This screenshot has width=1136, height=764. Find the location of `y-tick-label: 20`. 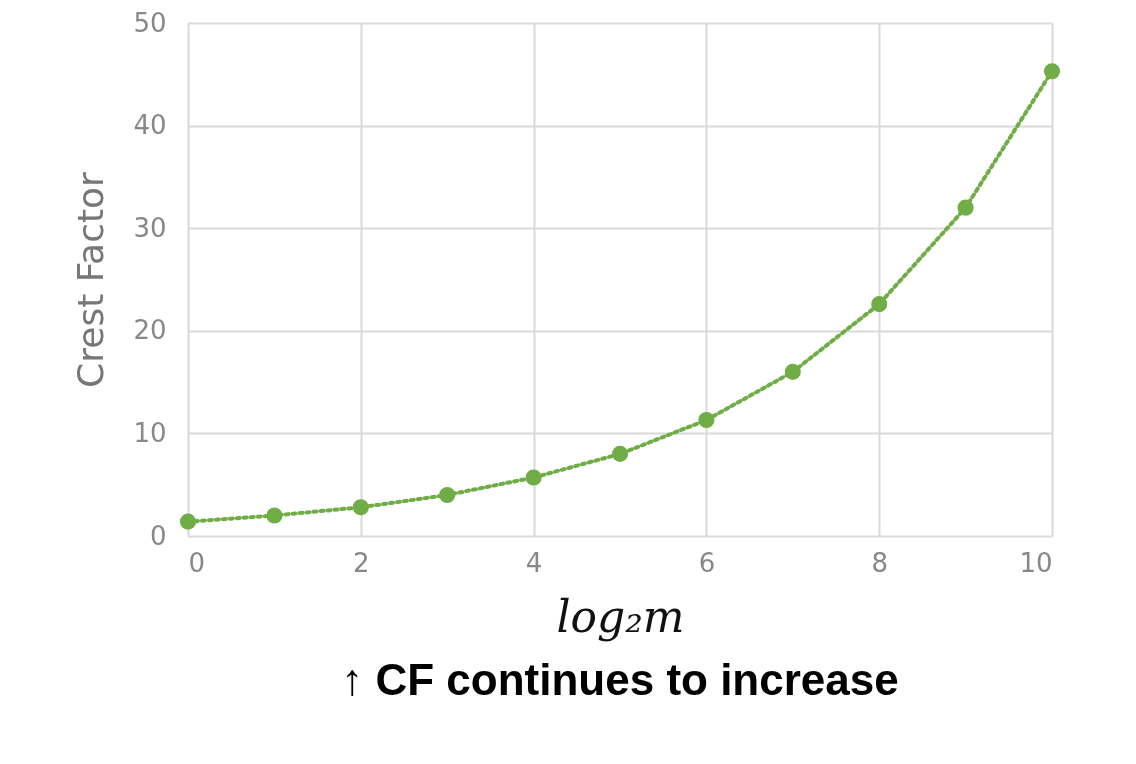

y-tick-label: 20 is located at coordinates (150, 330).